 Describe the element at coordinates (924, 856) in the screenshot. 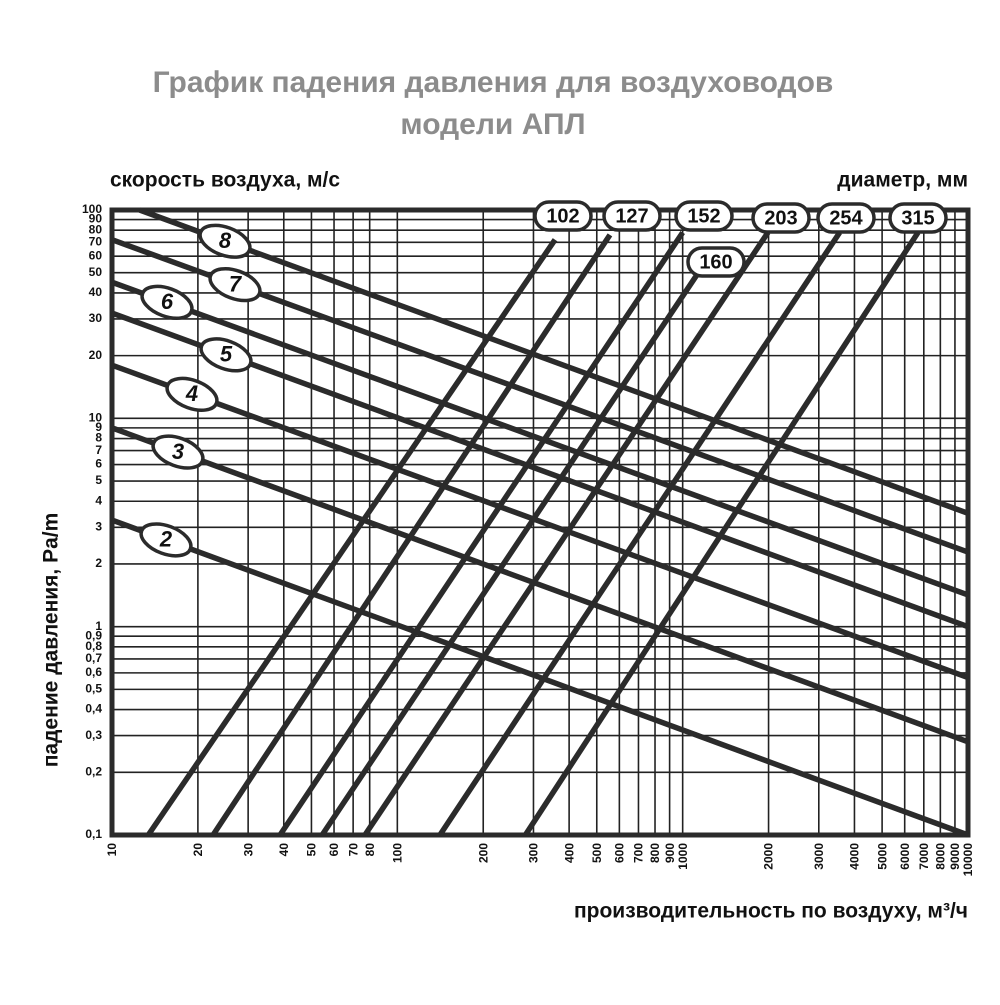

I see `x-tick-label: 7000` at that location.